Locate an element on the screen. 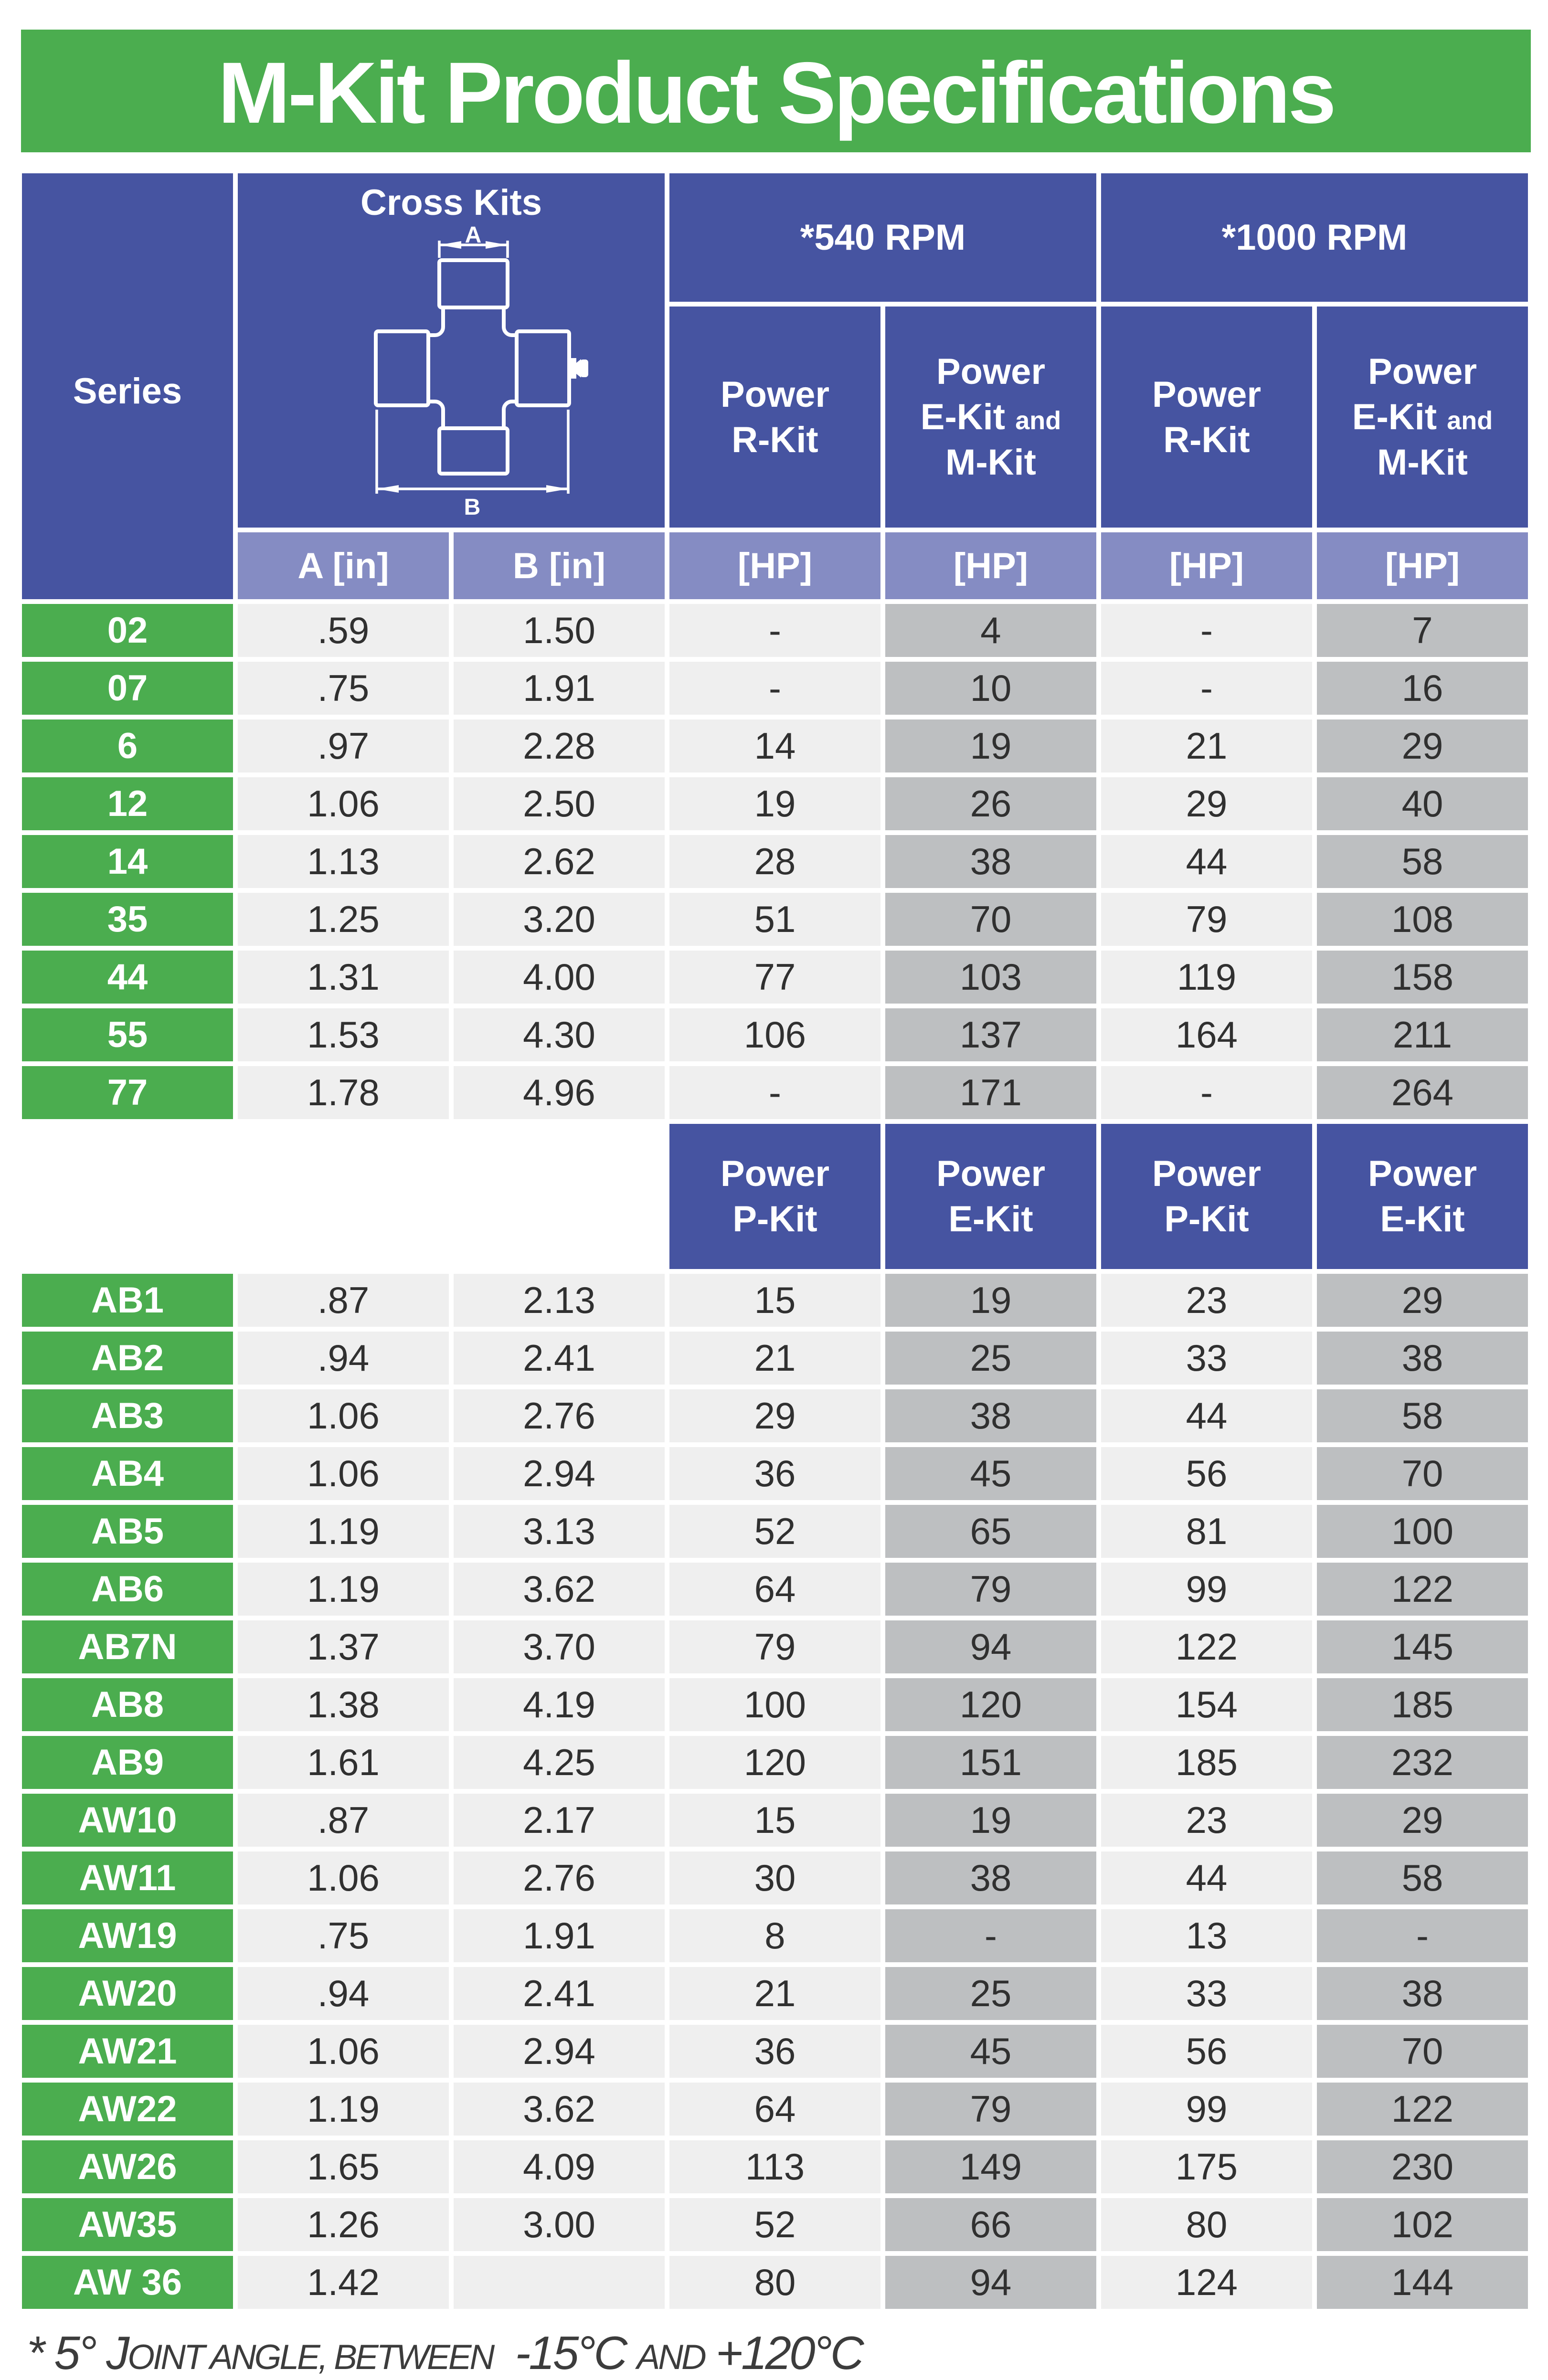 This screenshot has height=2380, width=1548. svg-text: B is located at coordinates (472, 508).